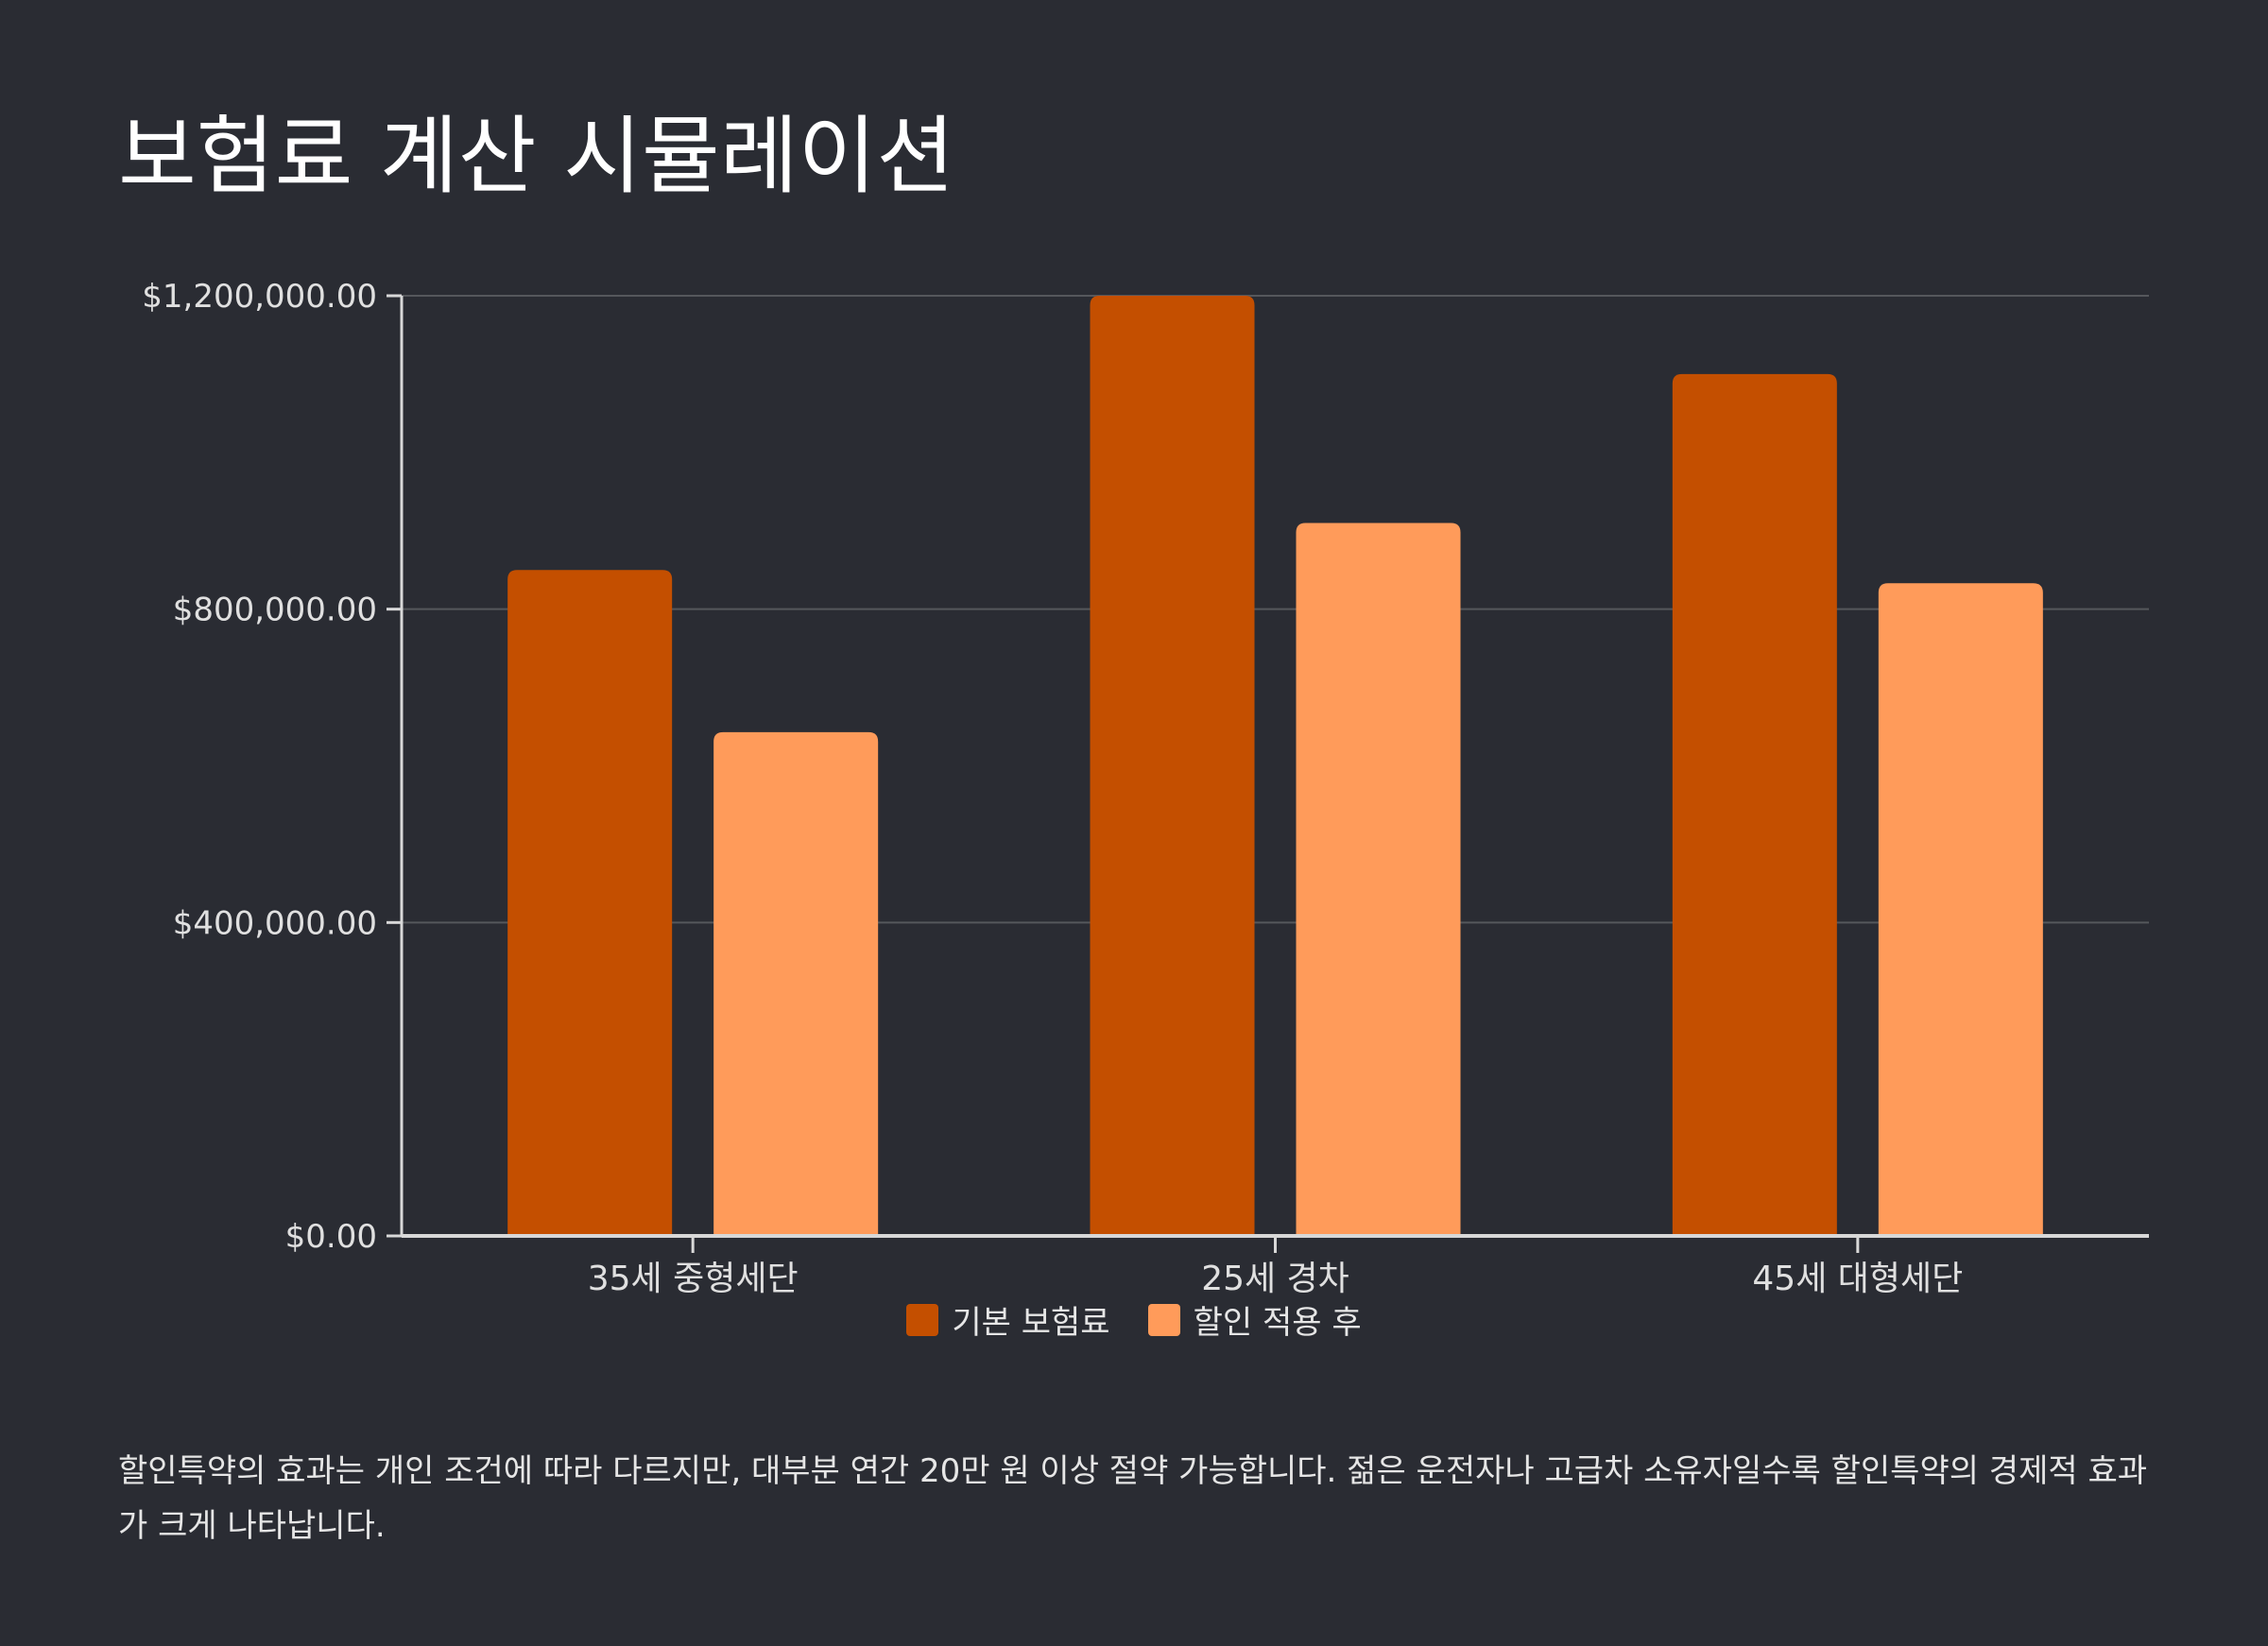 Image resolution: width=2268 pixels, height=1646 pixels. Describe the element at coordinates (331, 1237) in the screenshot. I see `y-tick-label: $0.00` at that location.